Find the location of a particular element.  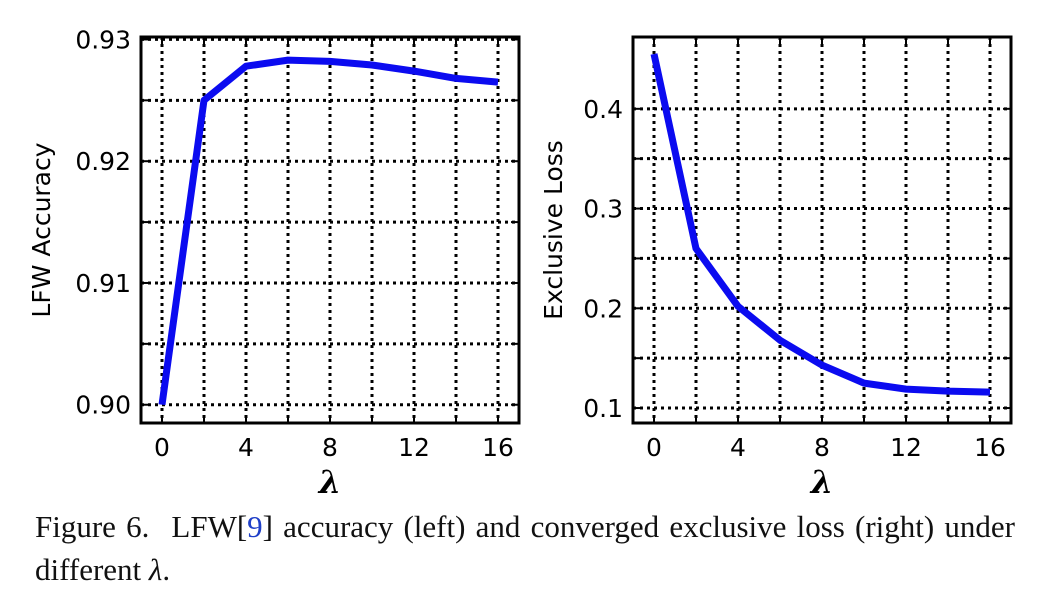

y-tick-label: 0.1 is located at coordinates (603, 408).